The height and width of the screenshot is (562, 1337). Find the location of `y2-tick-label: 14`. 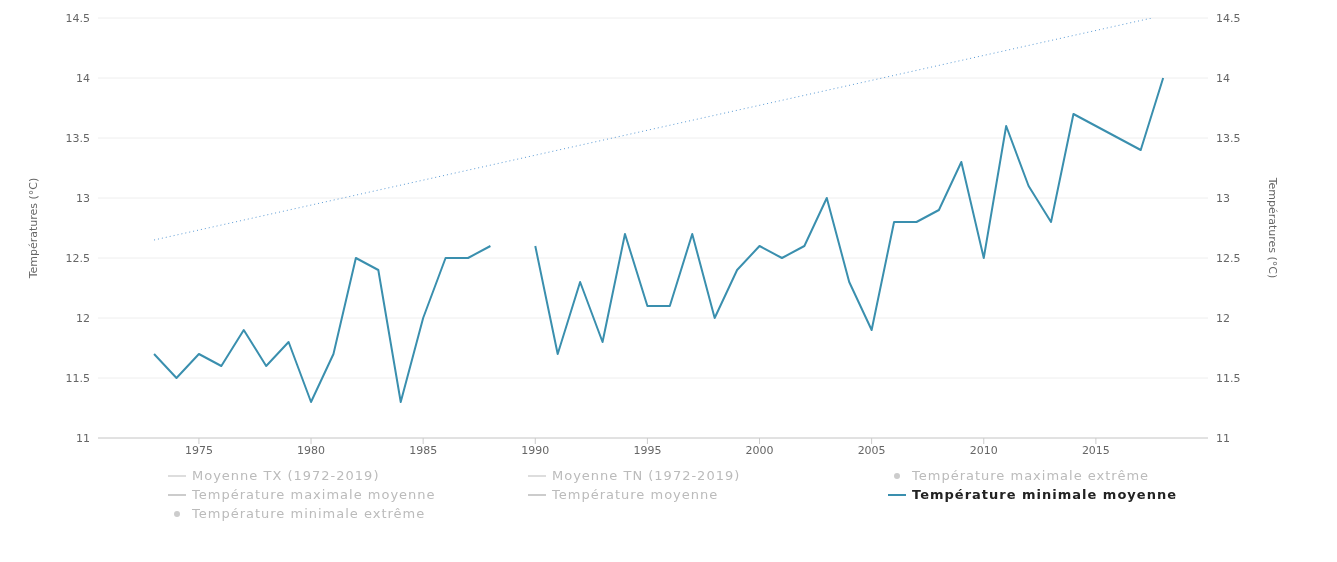

y2-tick-label: 14 is located at coordinates (1223, 78).